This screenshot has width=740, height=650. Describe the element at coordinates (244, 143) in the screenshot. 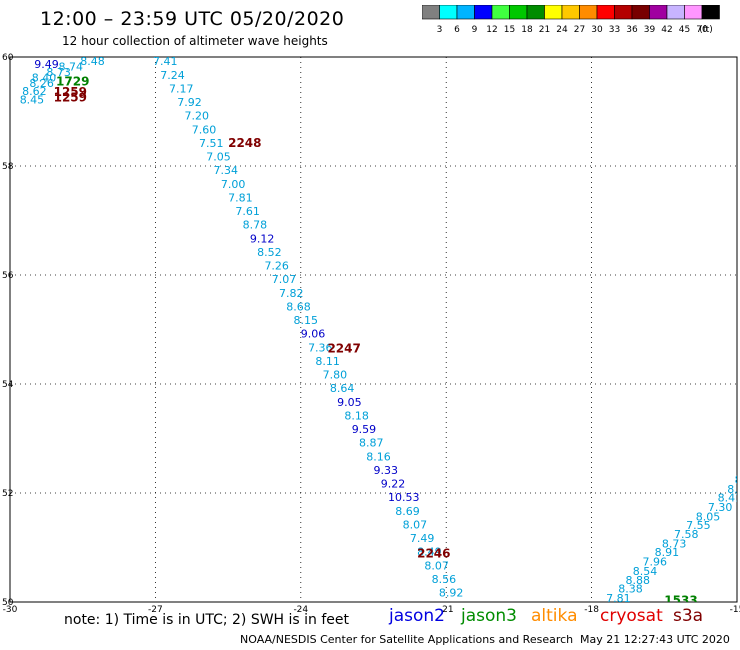

I see `pass-time-label: 2248` at that location.